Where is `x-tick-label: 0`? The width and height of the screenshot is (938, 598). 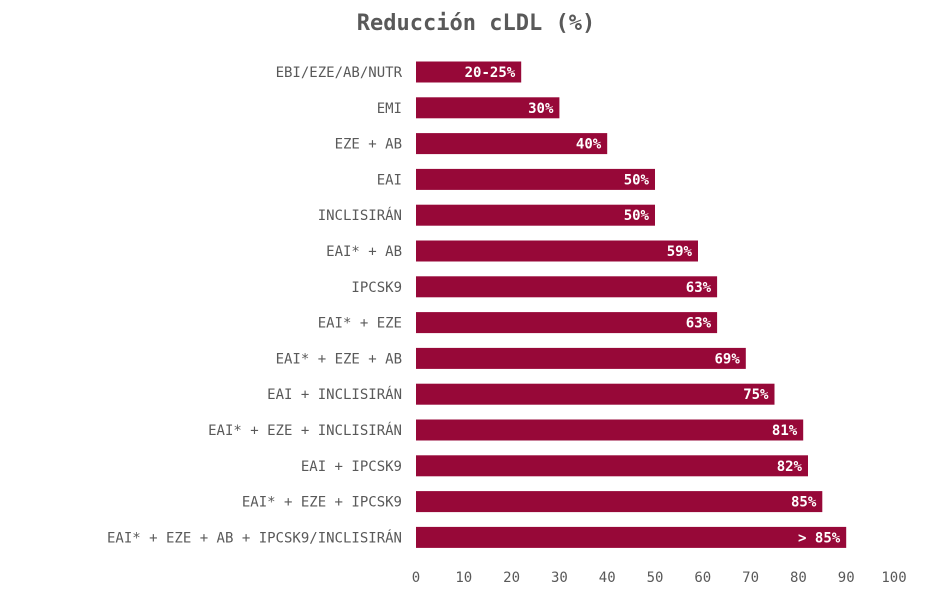 x-tick-label: 0 is located at coordinates (416, 578).